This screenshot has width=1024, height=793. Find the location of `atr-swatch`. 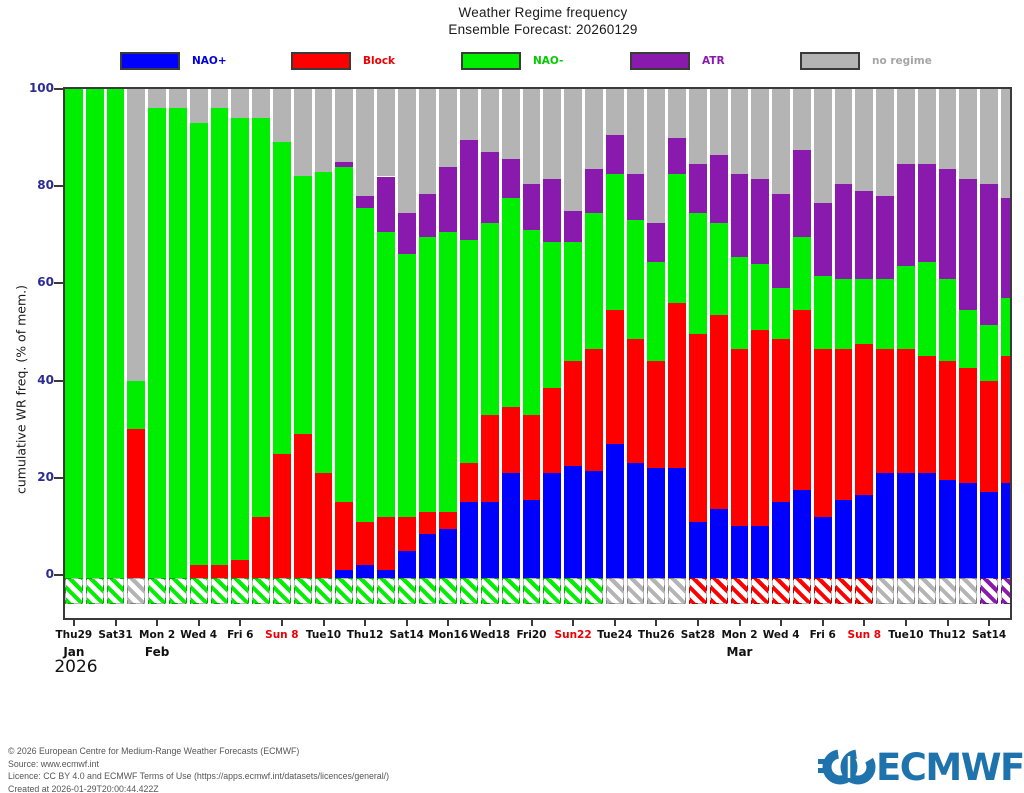

atr-swatch is located at coordinates (660, 61).